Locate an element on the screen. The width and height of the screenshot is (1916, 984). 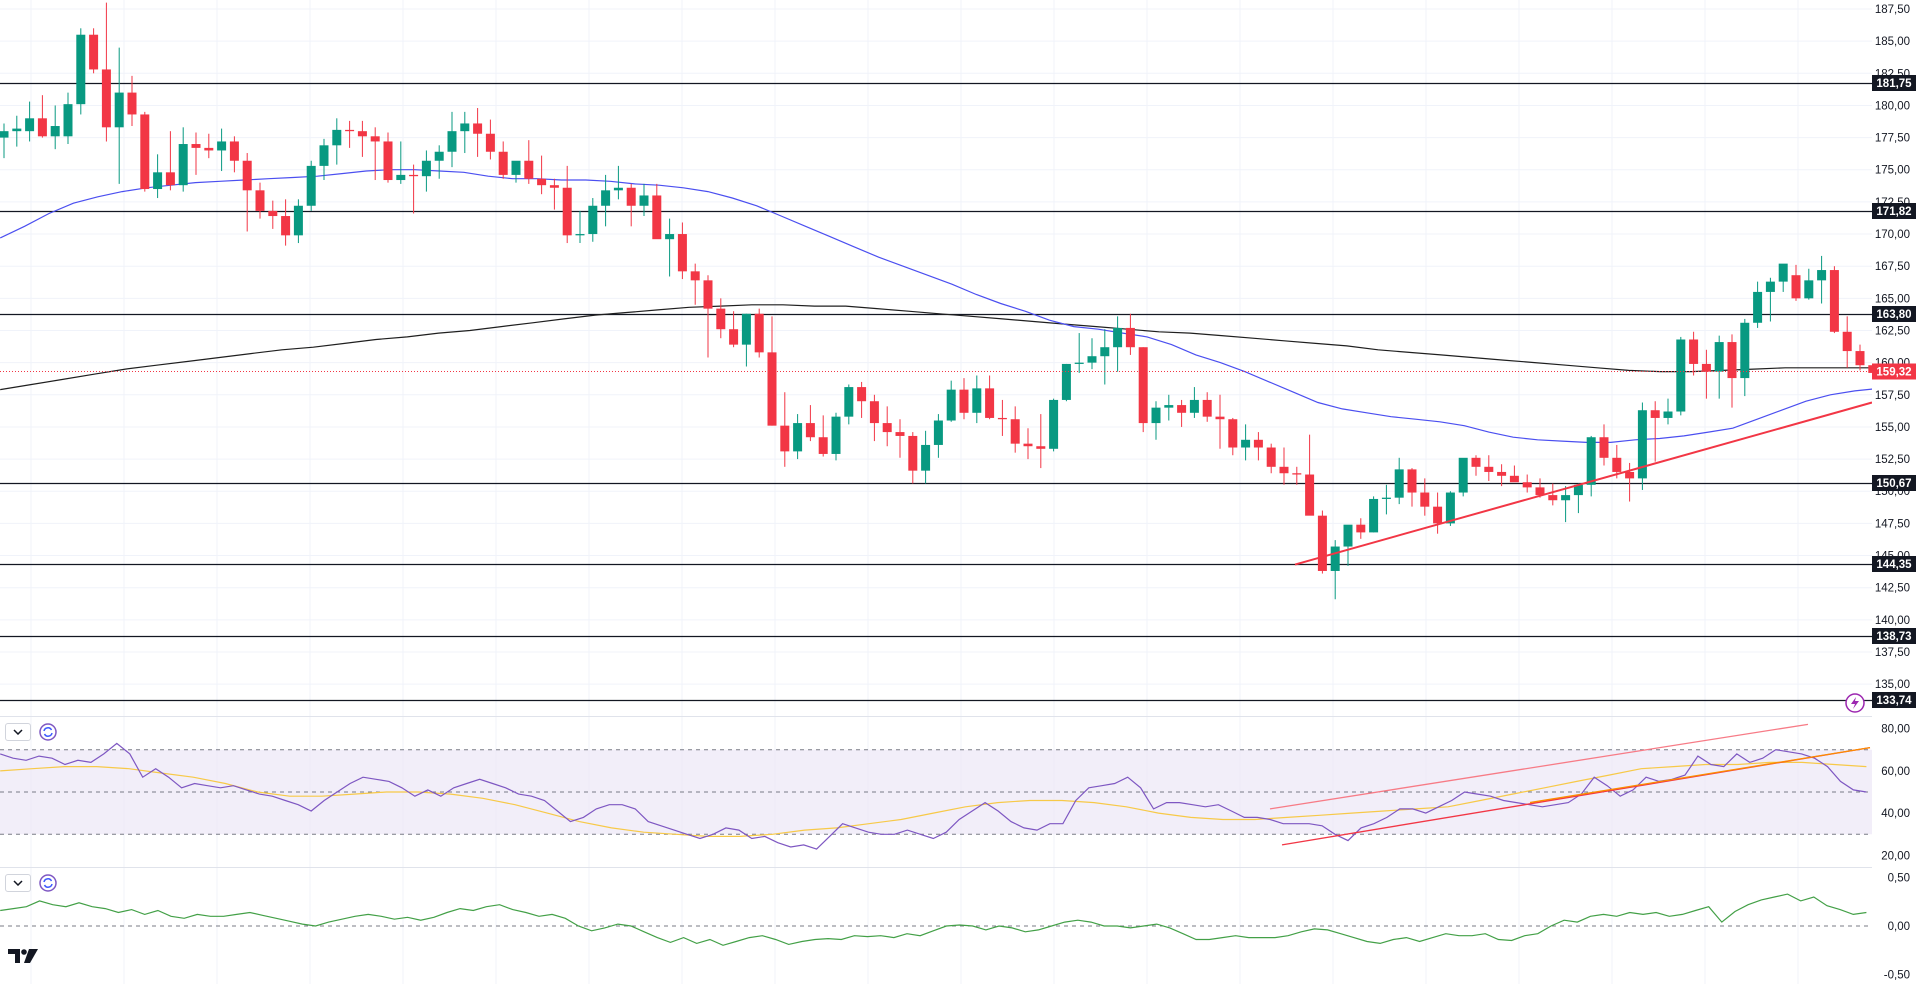
refresh-icon is located at coordinates (48, 883).